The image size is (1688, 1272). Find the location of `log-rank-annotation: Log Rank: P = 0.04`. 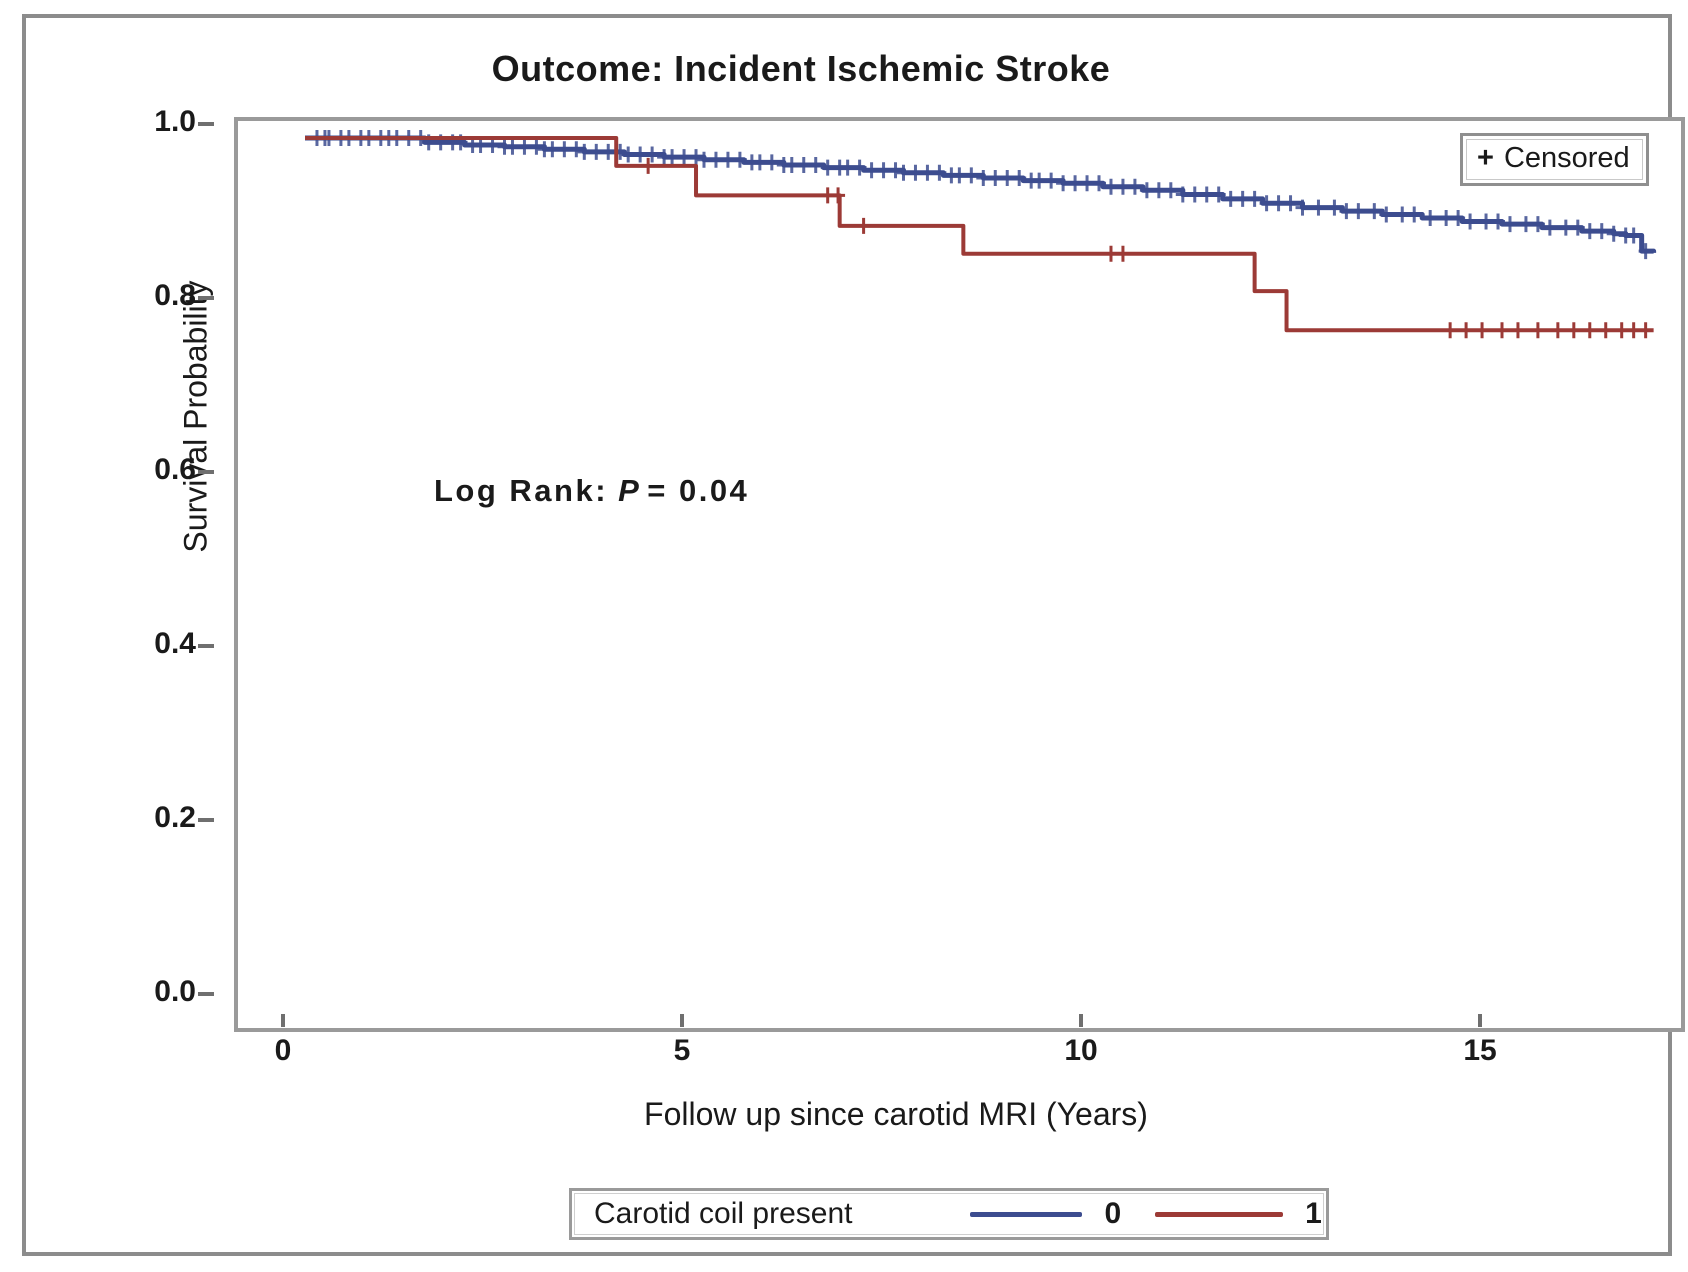

log-rank-annotation: Log Rank: P = 0.04 is located at coordinates (591, 491).